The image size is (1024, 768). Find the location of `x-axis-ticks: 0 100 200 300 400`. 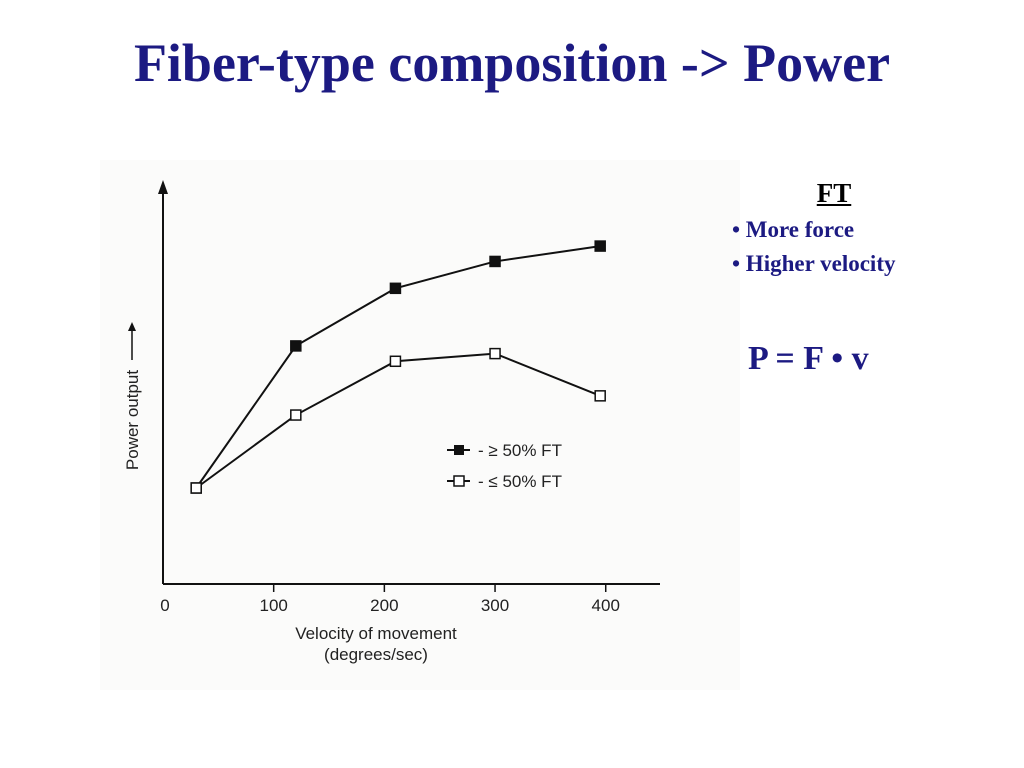

x-axis-ticks: 0 100 200 300 400 is located at coordinates (390, 599).